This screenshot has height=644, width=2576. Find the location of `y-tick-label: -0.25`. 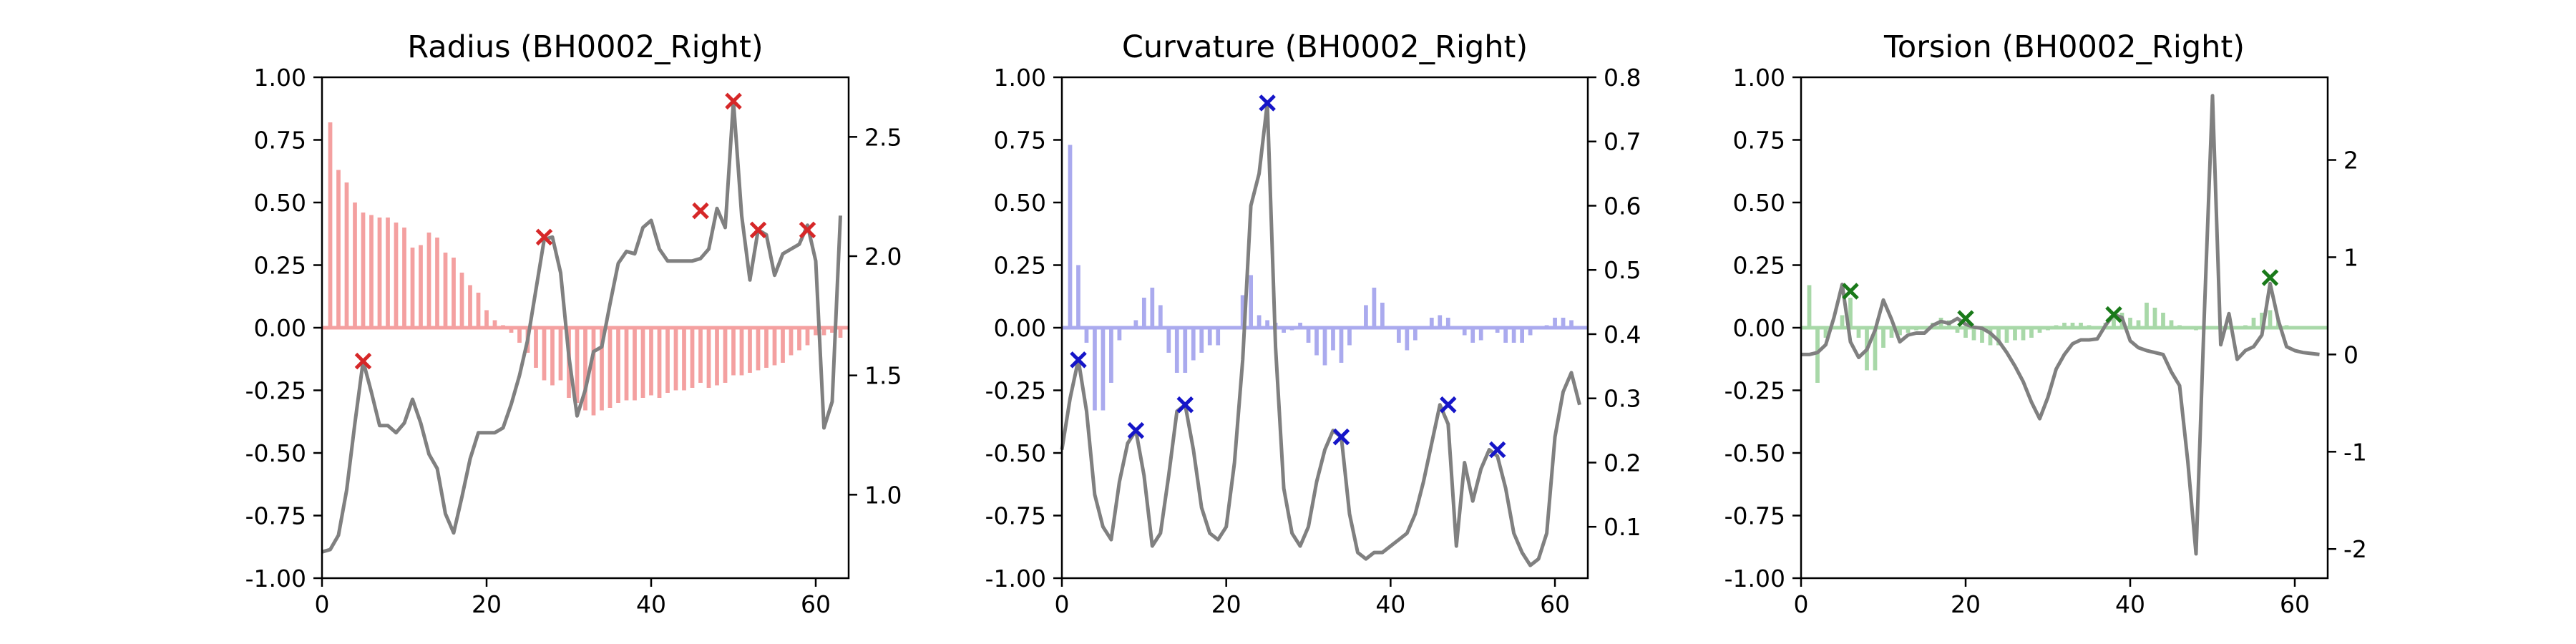

y-tick-label: -0.25 is located at coordinates (1015, 391).